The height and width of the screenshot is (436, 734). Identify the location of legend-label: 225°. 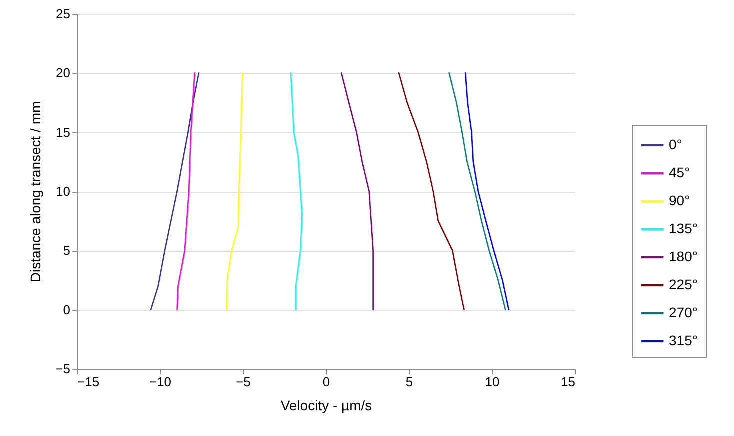
(683, 284).